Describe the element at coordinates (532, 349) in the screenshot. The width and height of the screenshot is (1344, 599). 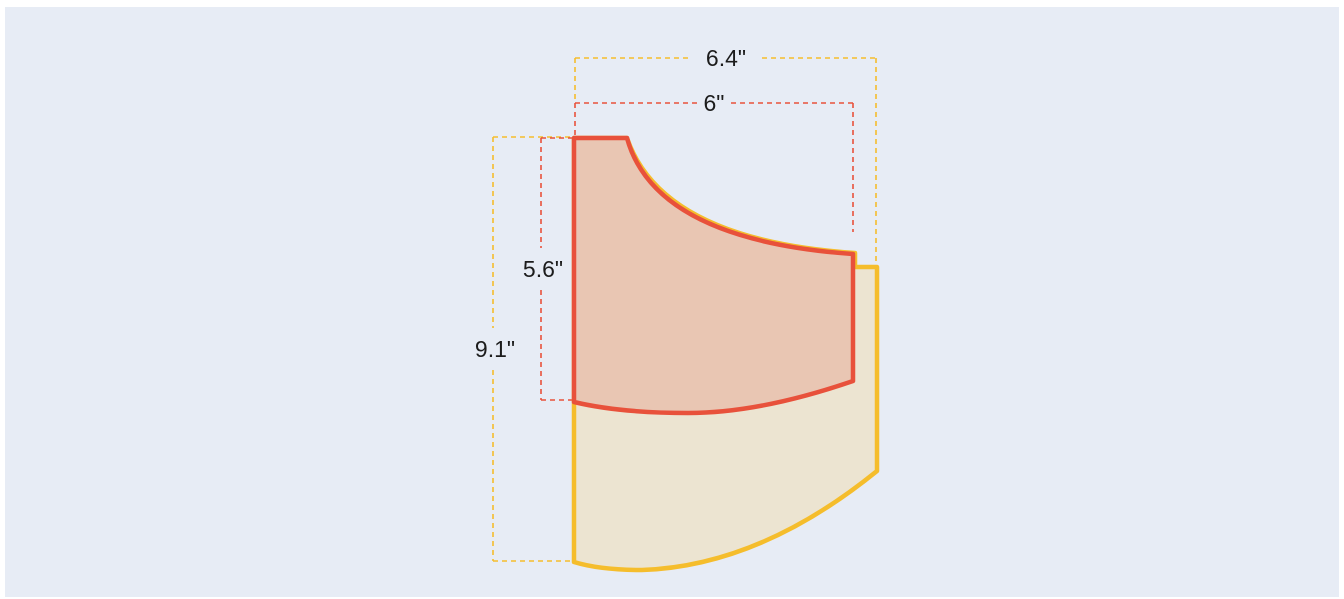
I see `large-height-dimension-line` at that location.